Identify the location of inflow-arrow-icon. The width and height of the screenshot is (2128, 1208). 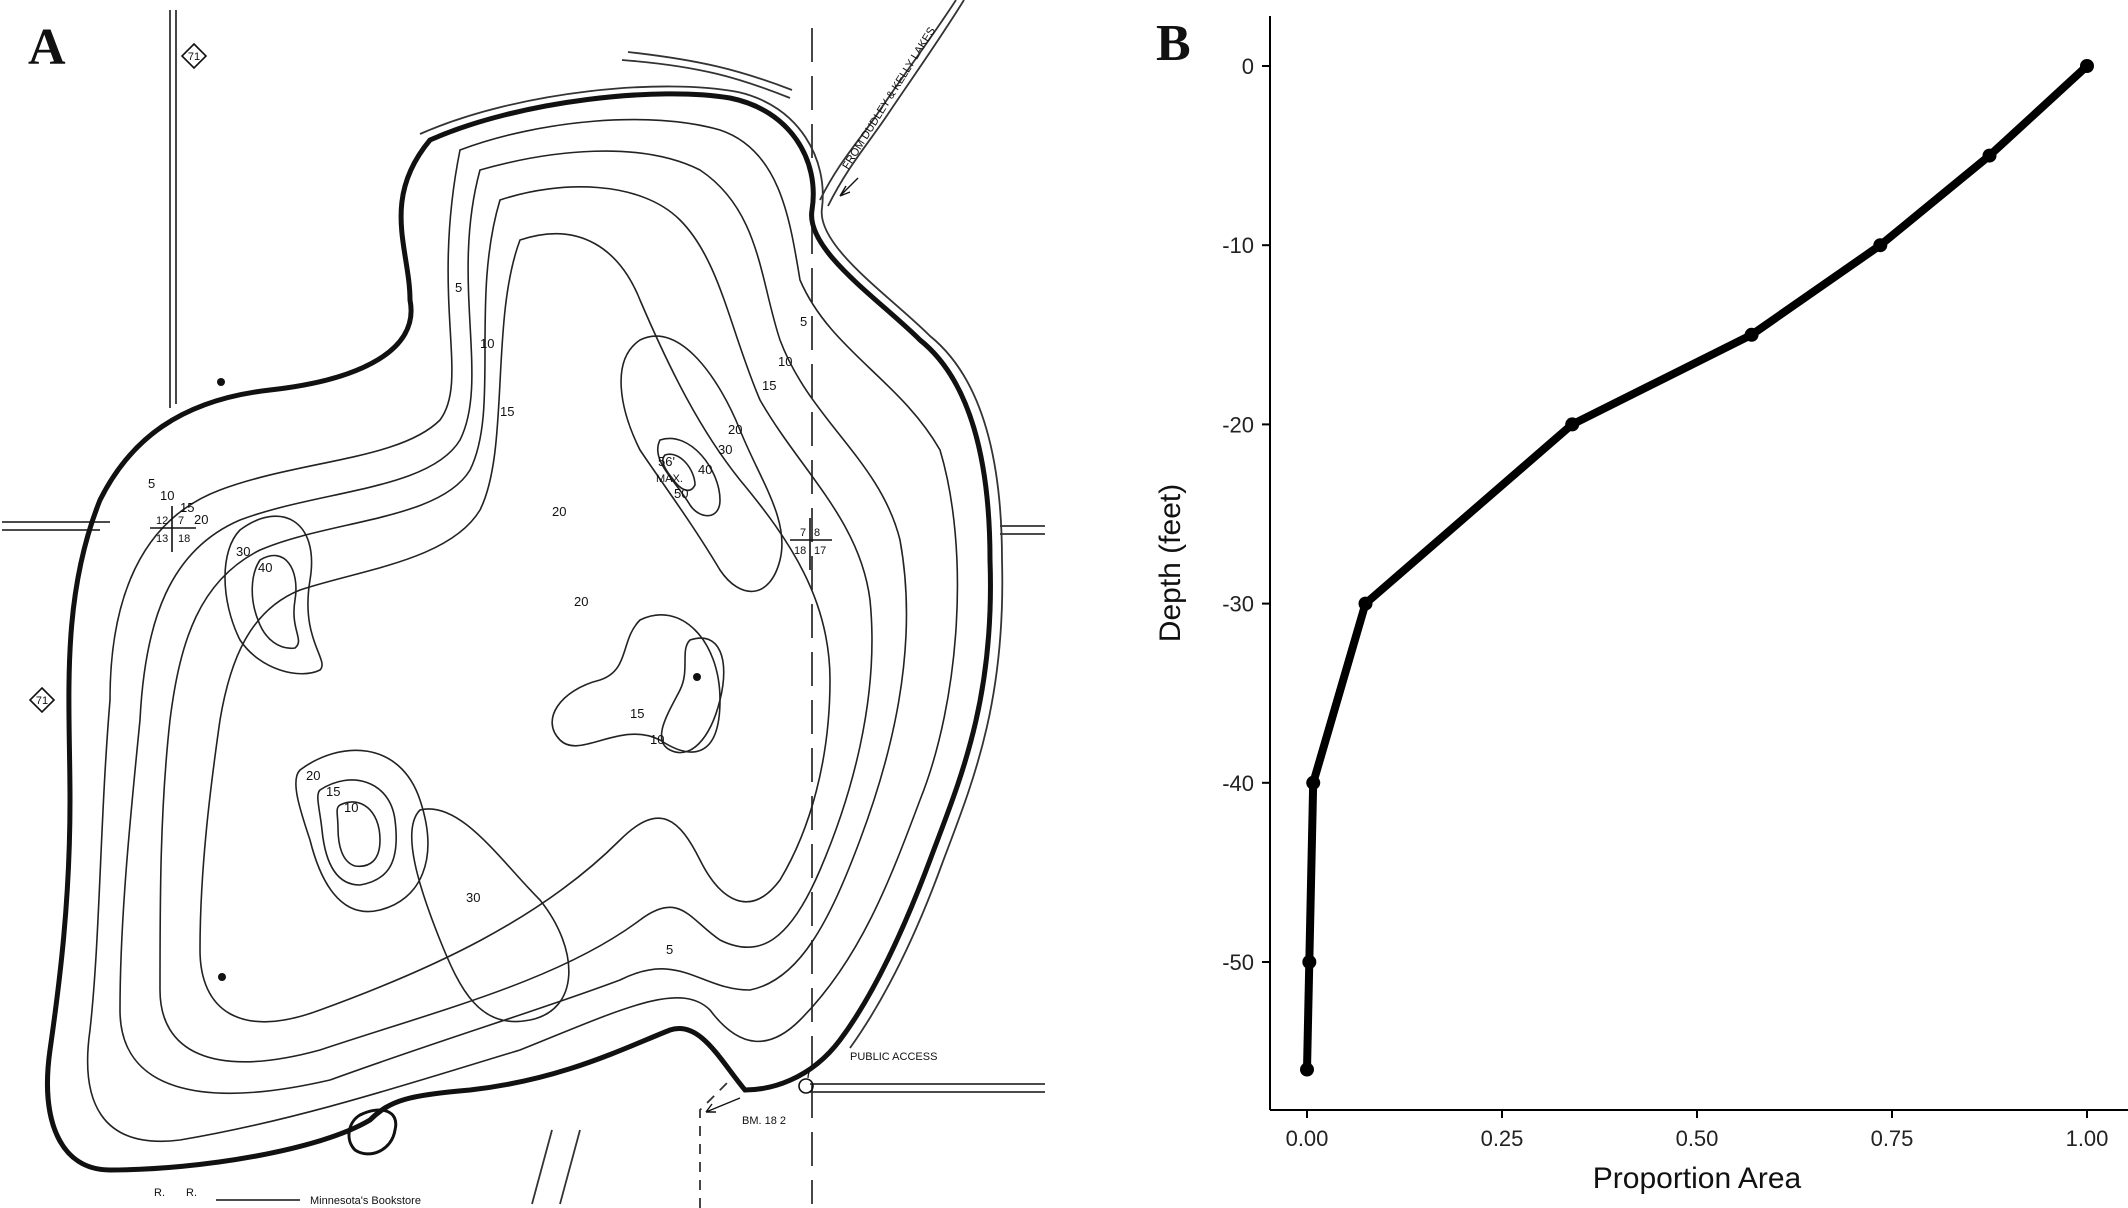
(849, 187).